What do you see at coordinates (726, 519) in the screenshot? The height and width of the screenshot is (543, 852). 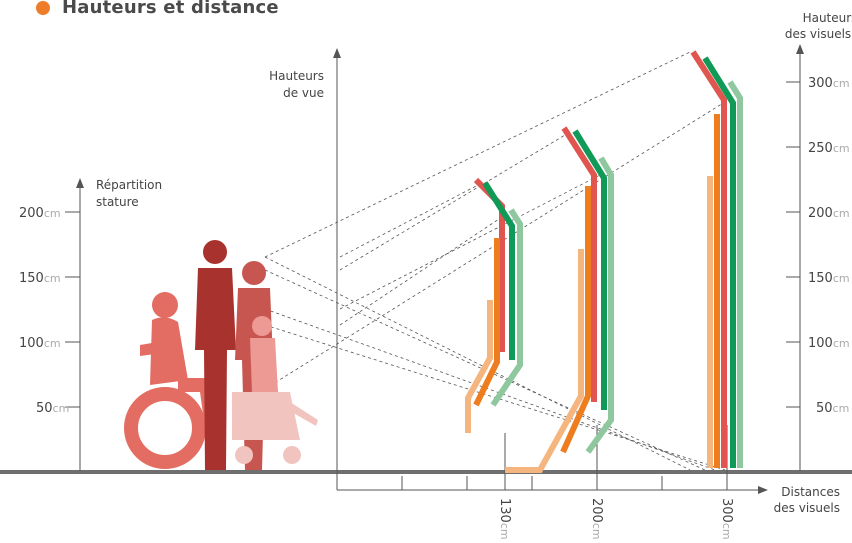 I see `distance-tick-label: 300cm` at bounding box center [726, 519].